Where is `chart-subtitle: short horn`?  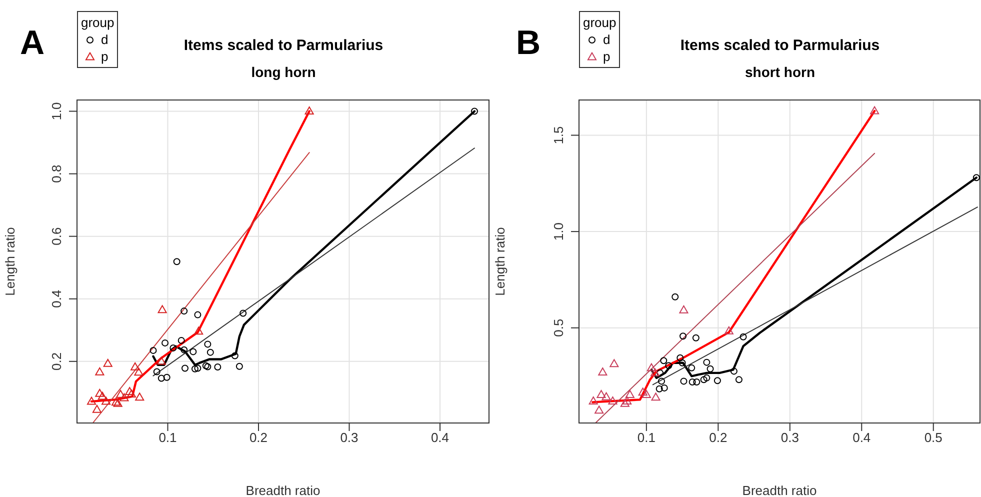
chart-subtitle: short horn is located at coordinates (780, 72).